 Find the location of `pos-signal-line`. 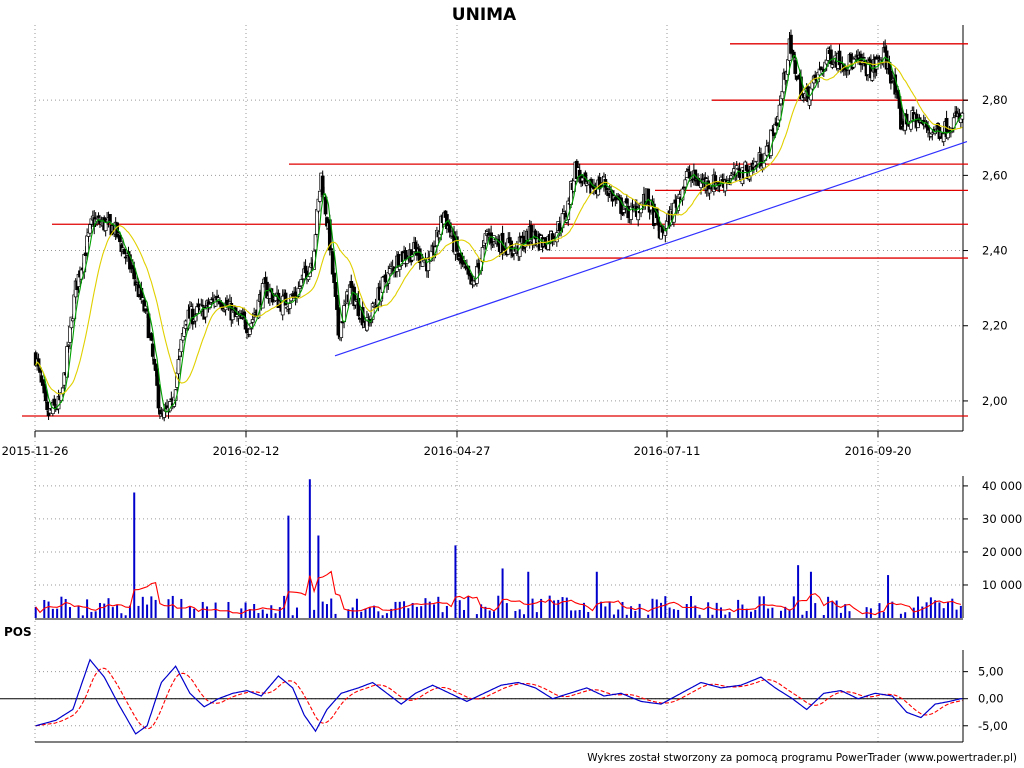

pos-signal-line is located at coordinates (499, 698).